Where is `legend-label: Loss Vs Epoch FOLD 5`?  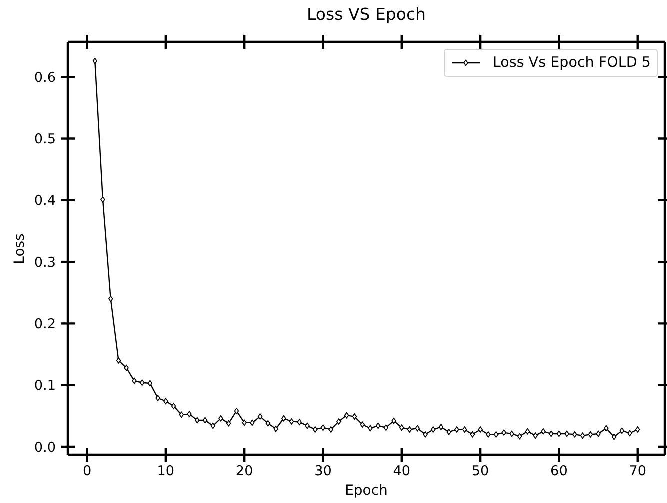 legend-label: Loss Vs Epoch FOLD 5 is located at coordinates (571, 63).